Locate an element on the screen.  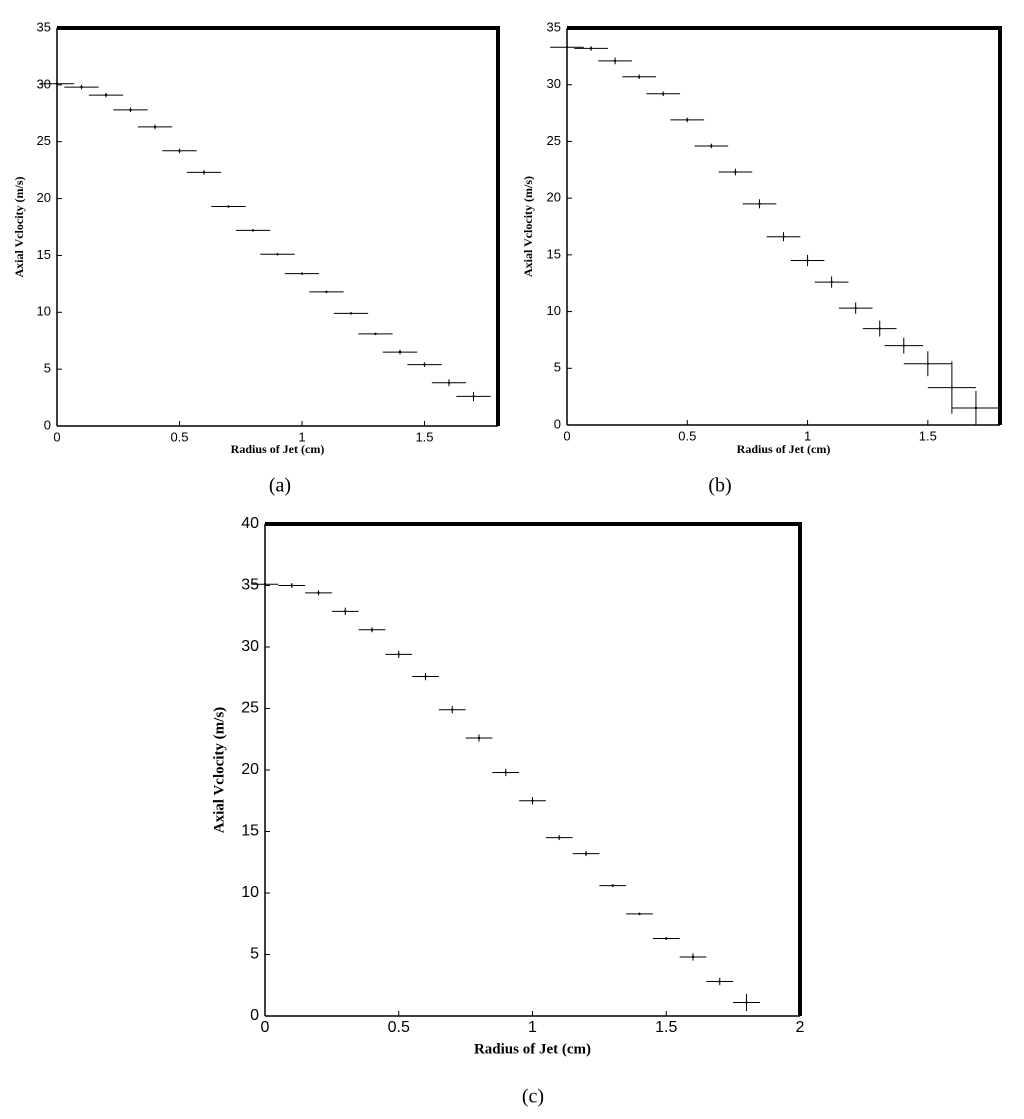
x-tick-label: 2 is located at coordinates (800, 1027).